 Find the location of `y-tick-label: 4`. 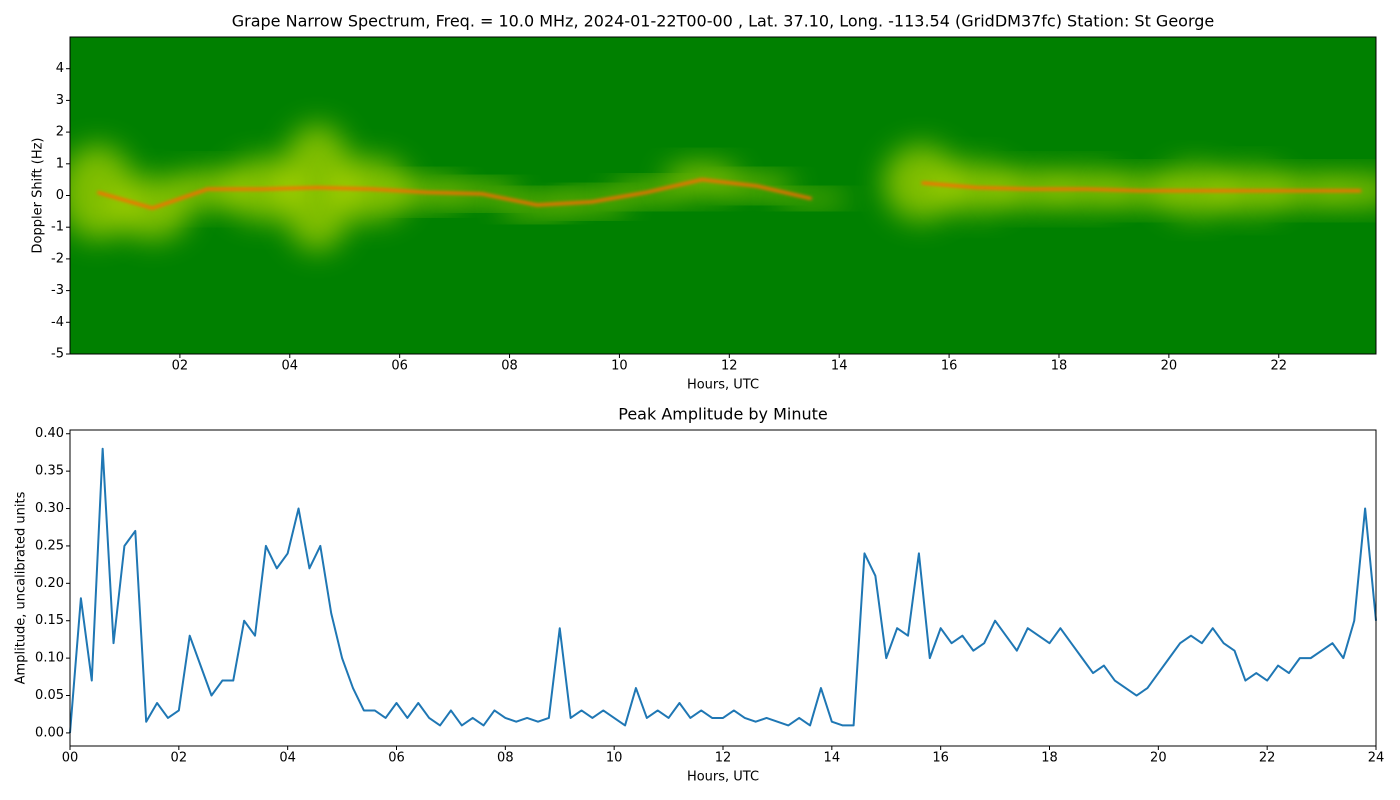

y-tick-label: 4 is located at coordinates (60, 68).